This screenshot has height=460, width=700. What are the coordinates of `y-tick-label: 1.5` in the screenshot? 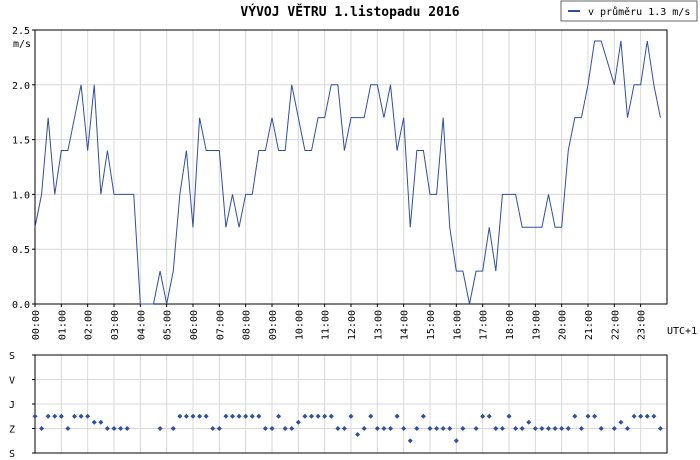 It's located at (21, 141).